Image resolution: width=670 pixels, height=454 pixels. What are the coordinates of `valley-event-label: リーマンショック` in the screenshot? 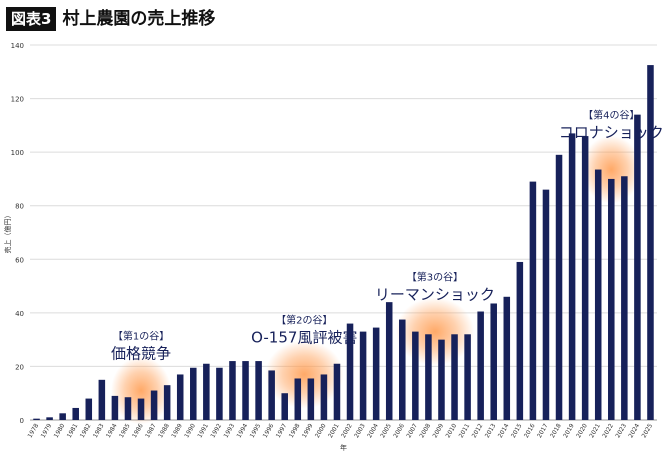 It's located at (435, 295).